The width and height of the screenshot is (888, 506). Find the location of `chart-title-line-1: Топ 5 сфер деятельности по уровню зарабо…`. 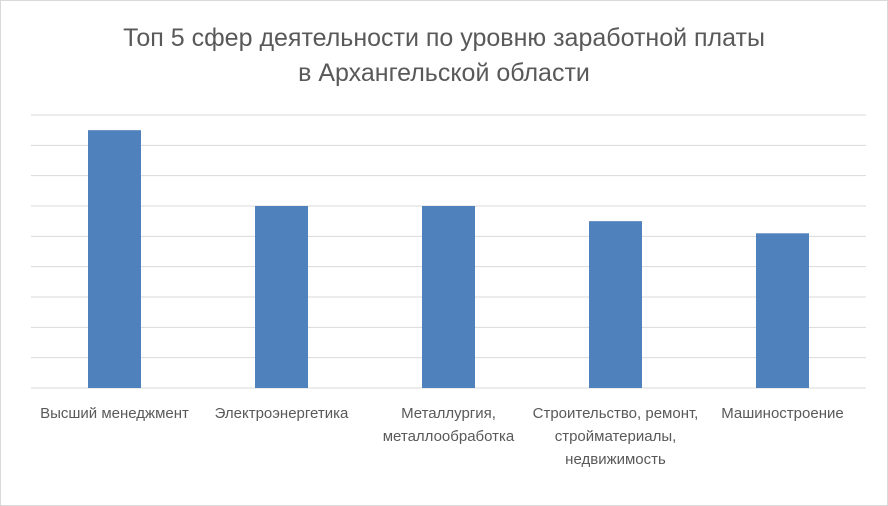

chart-title-line-1: Топ 5 сфер деятельности по уровню зарабо… is located at coordinates (444, 38).